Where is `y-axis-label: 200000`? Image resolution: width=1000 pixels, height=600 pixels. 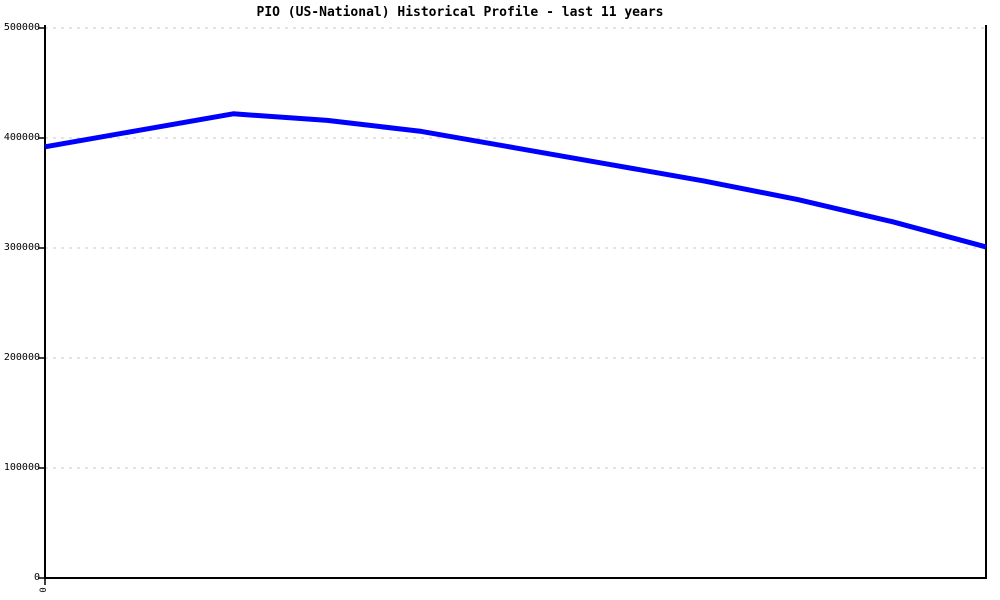
y-axis-label: 200000 is located at coordinates (21, 357).